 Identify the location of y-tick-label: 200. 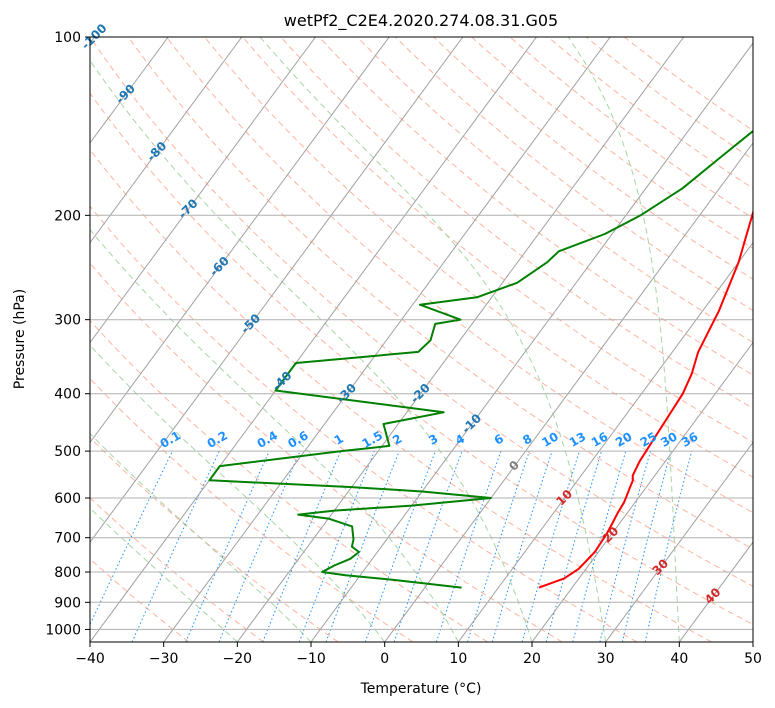
(67, 216).